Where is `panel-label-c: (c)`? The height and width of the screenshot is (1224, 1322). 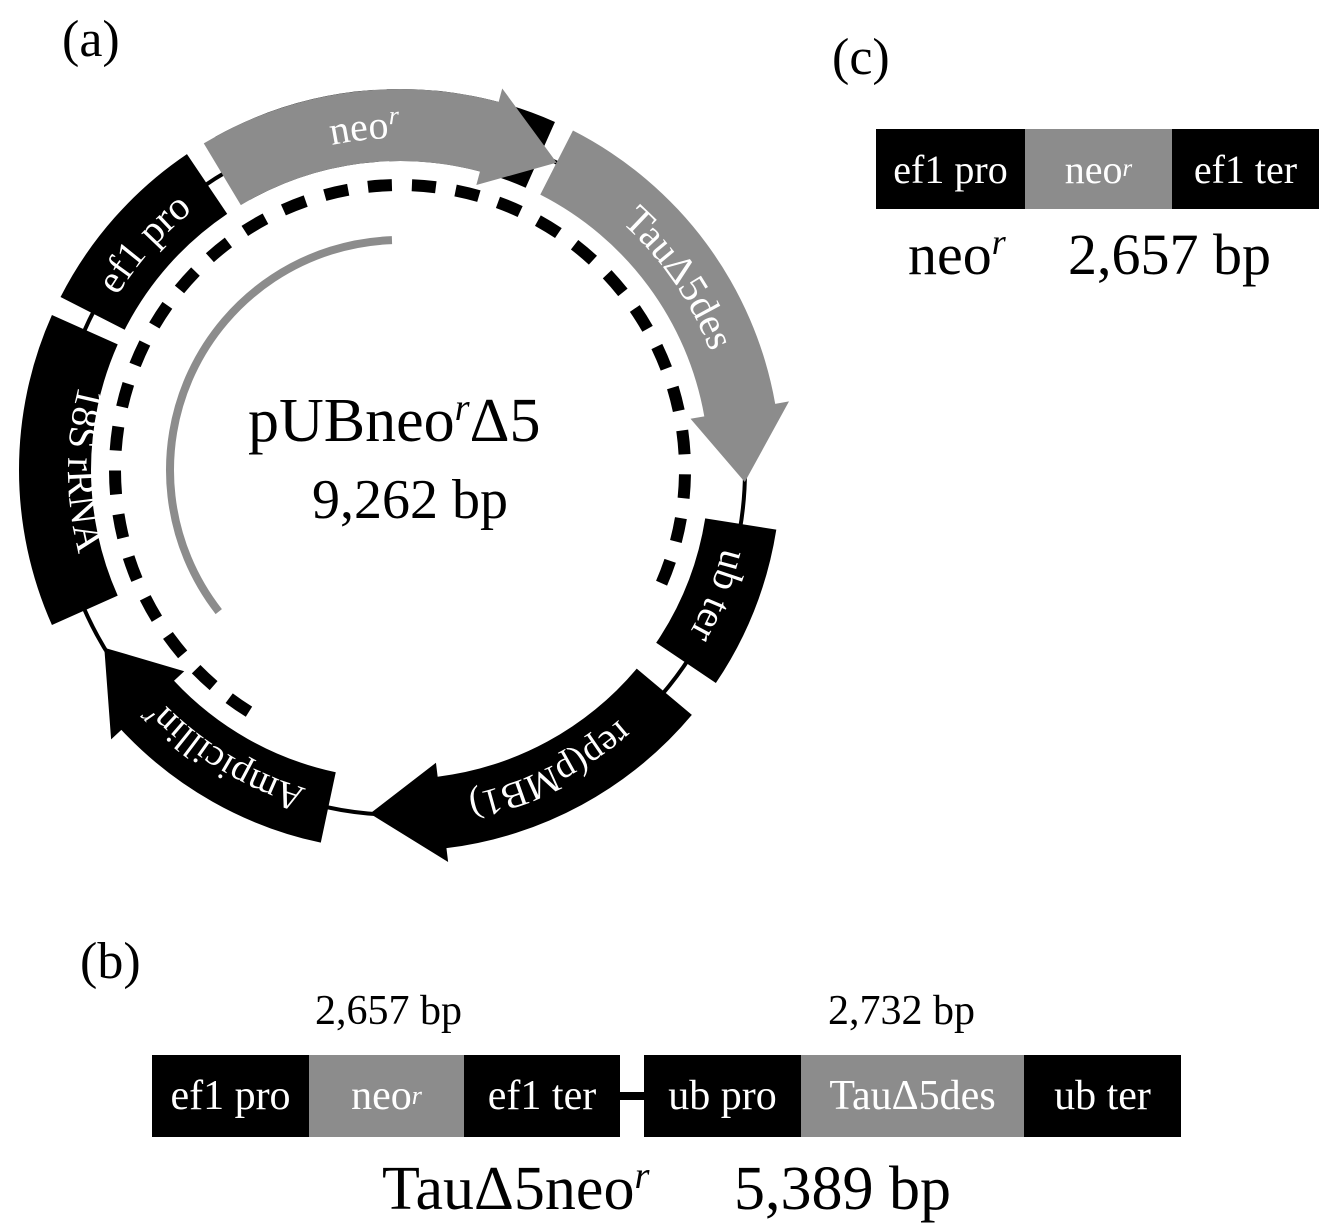 panel-label-c: (c) is located at coordinates (861, 57).